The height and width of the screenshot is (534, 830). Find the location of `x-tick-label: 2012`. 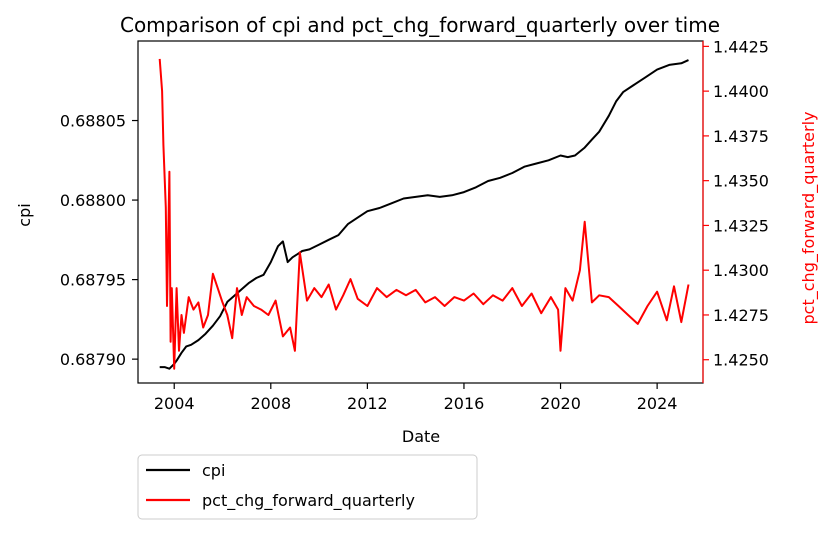

x-tick-label: 2012 is located at coordinates (367, 403).